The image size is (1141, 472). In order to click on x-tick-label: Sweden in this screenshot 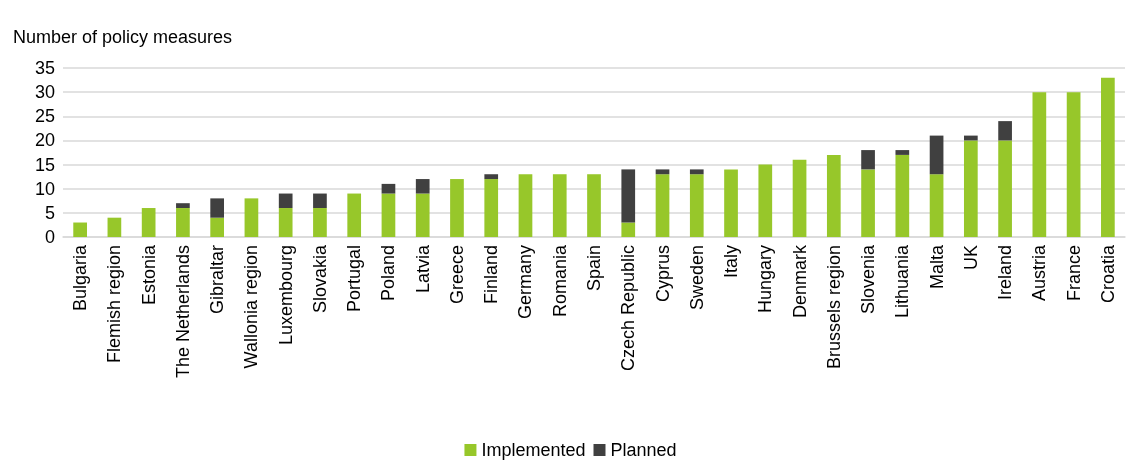, I will do `click(696, 278)`.